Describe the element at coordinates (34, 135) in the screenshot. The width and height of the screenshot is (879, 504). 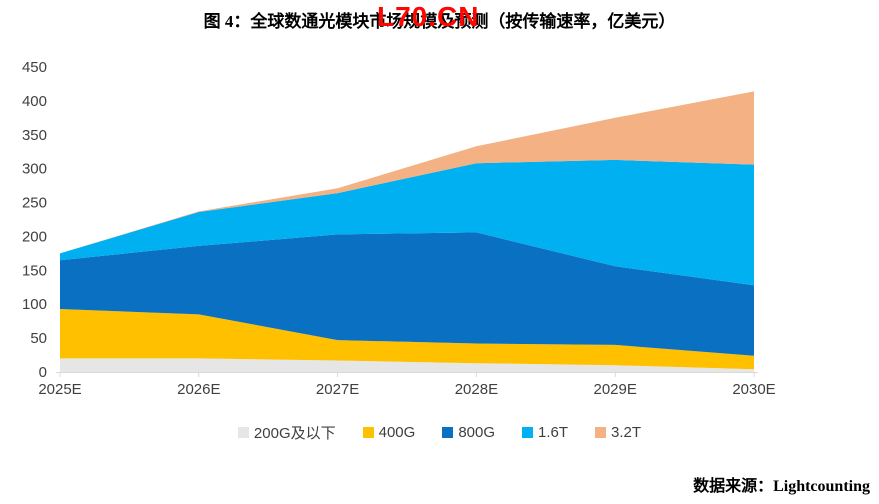
I see `y-axis-label: 350` at that location.